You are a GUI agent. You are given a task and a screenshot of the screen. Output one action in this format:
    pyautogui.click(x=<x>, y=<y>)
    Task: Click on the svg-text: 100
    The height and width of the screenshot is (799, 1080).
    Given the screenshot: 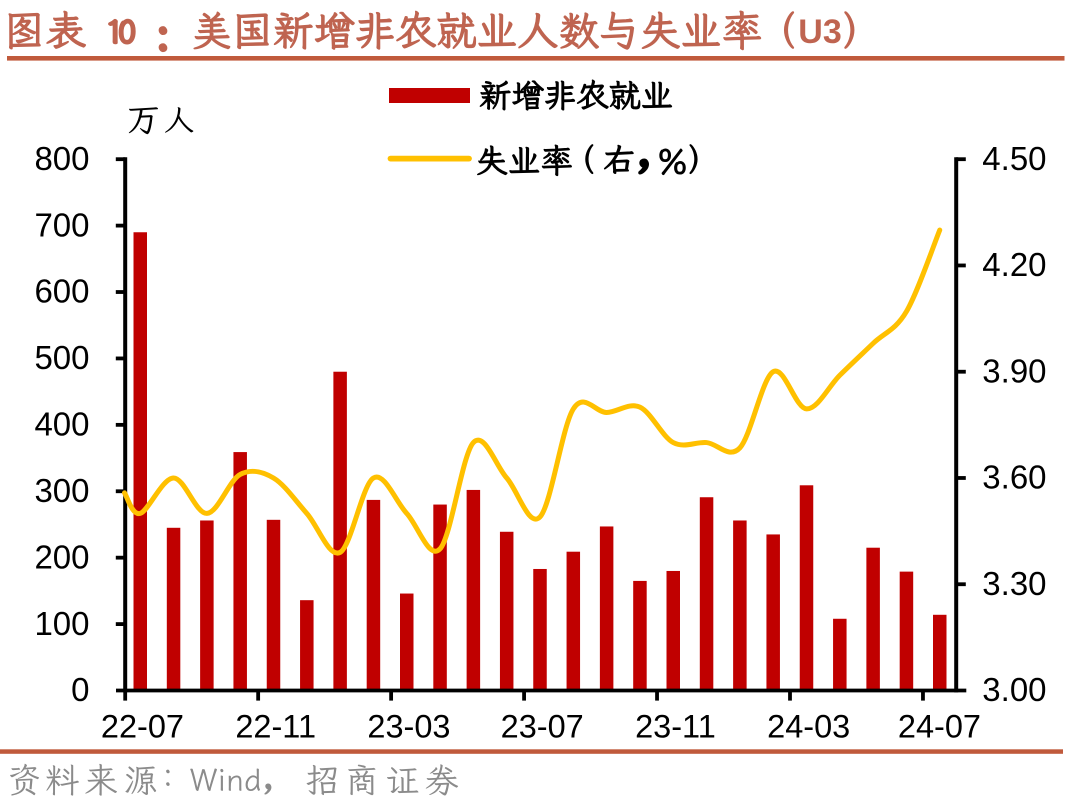 What is the action you would take?
    pyautogui.click(x=61, y=623)
    